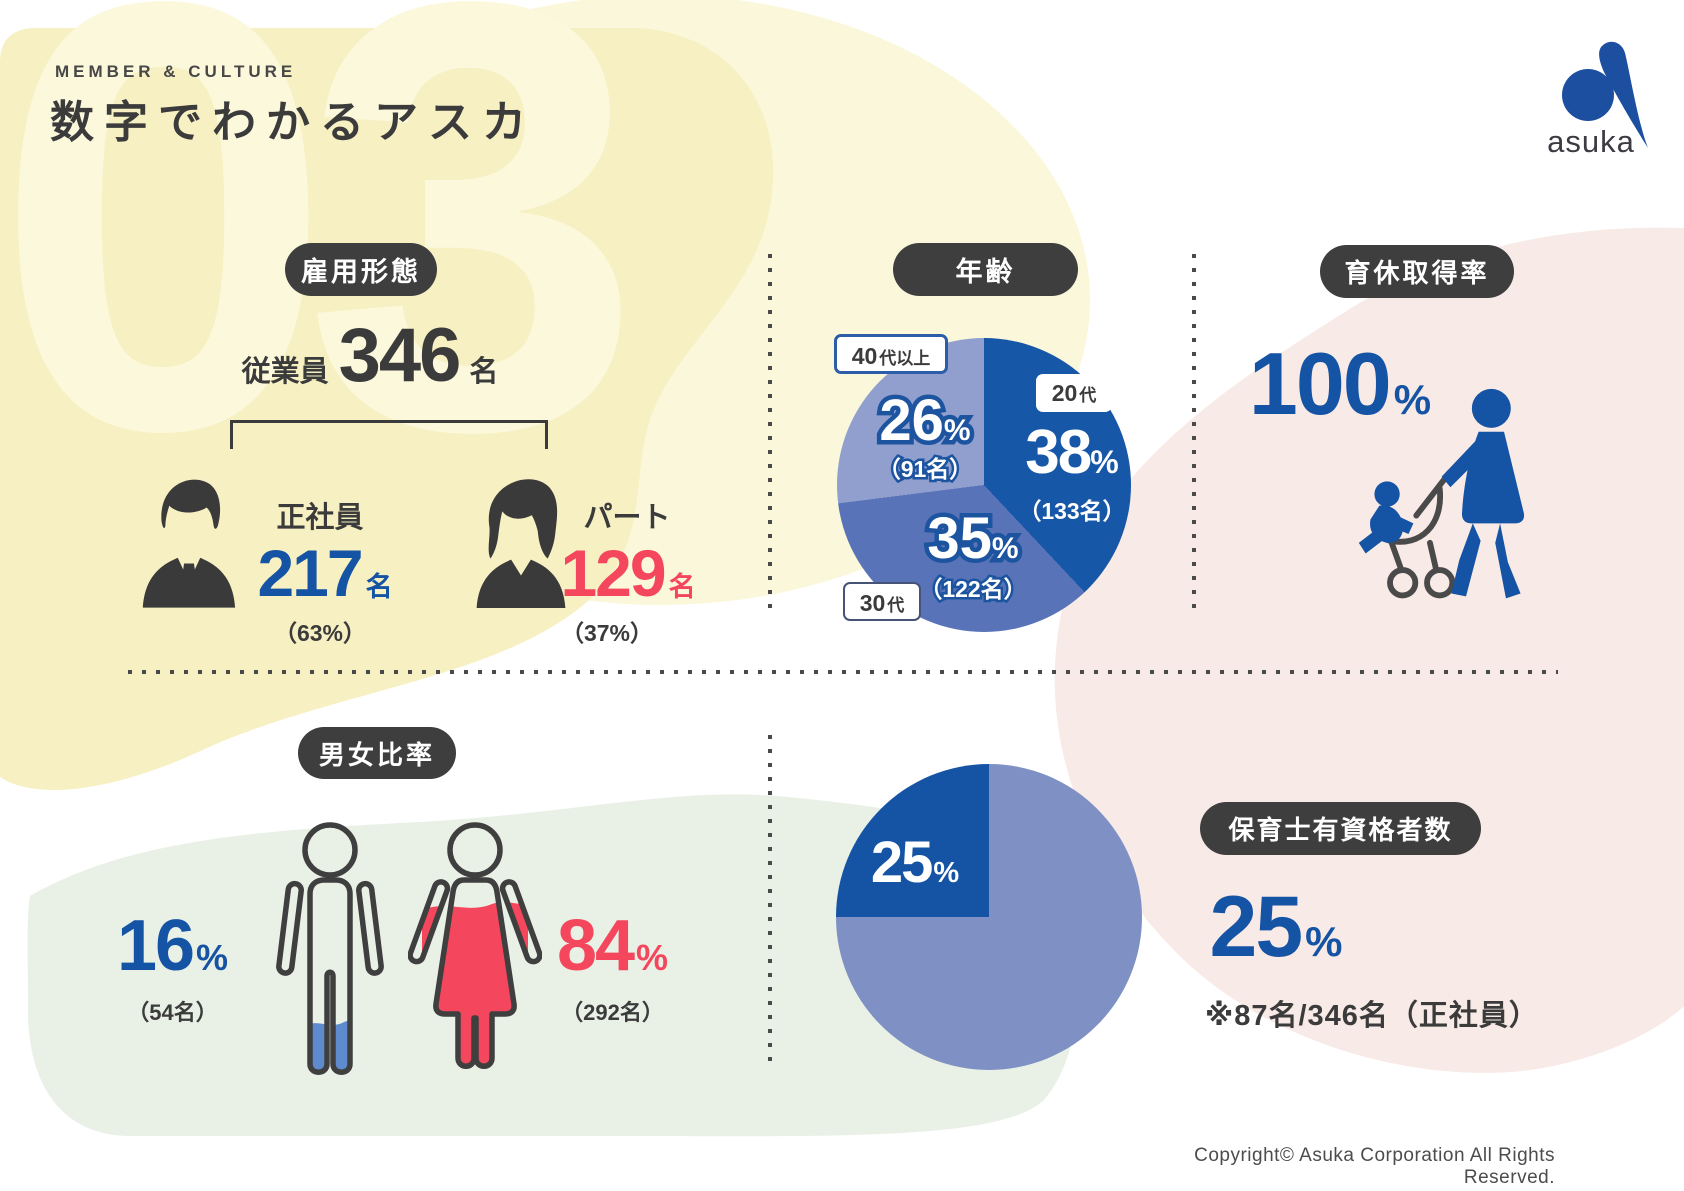 Image resolution: width=1684 pixels, height=1191 pixels. What do you see at coordinates (172, 946) in the screenshot?
I see `male-pct: 16 %` at bounding box center [172, 946].